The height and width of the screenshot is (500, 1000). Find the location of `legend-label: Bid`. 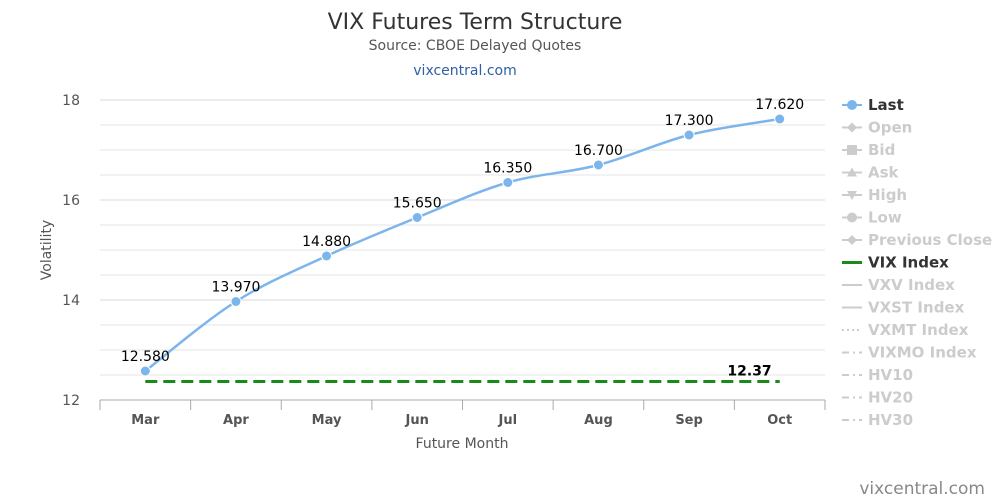

legend-label: Bid is located at coordinates (881, 150).